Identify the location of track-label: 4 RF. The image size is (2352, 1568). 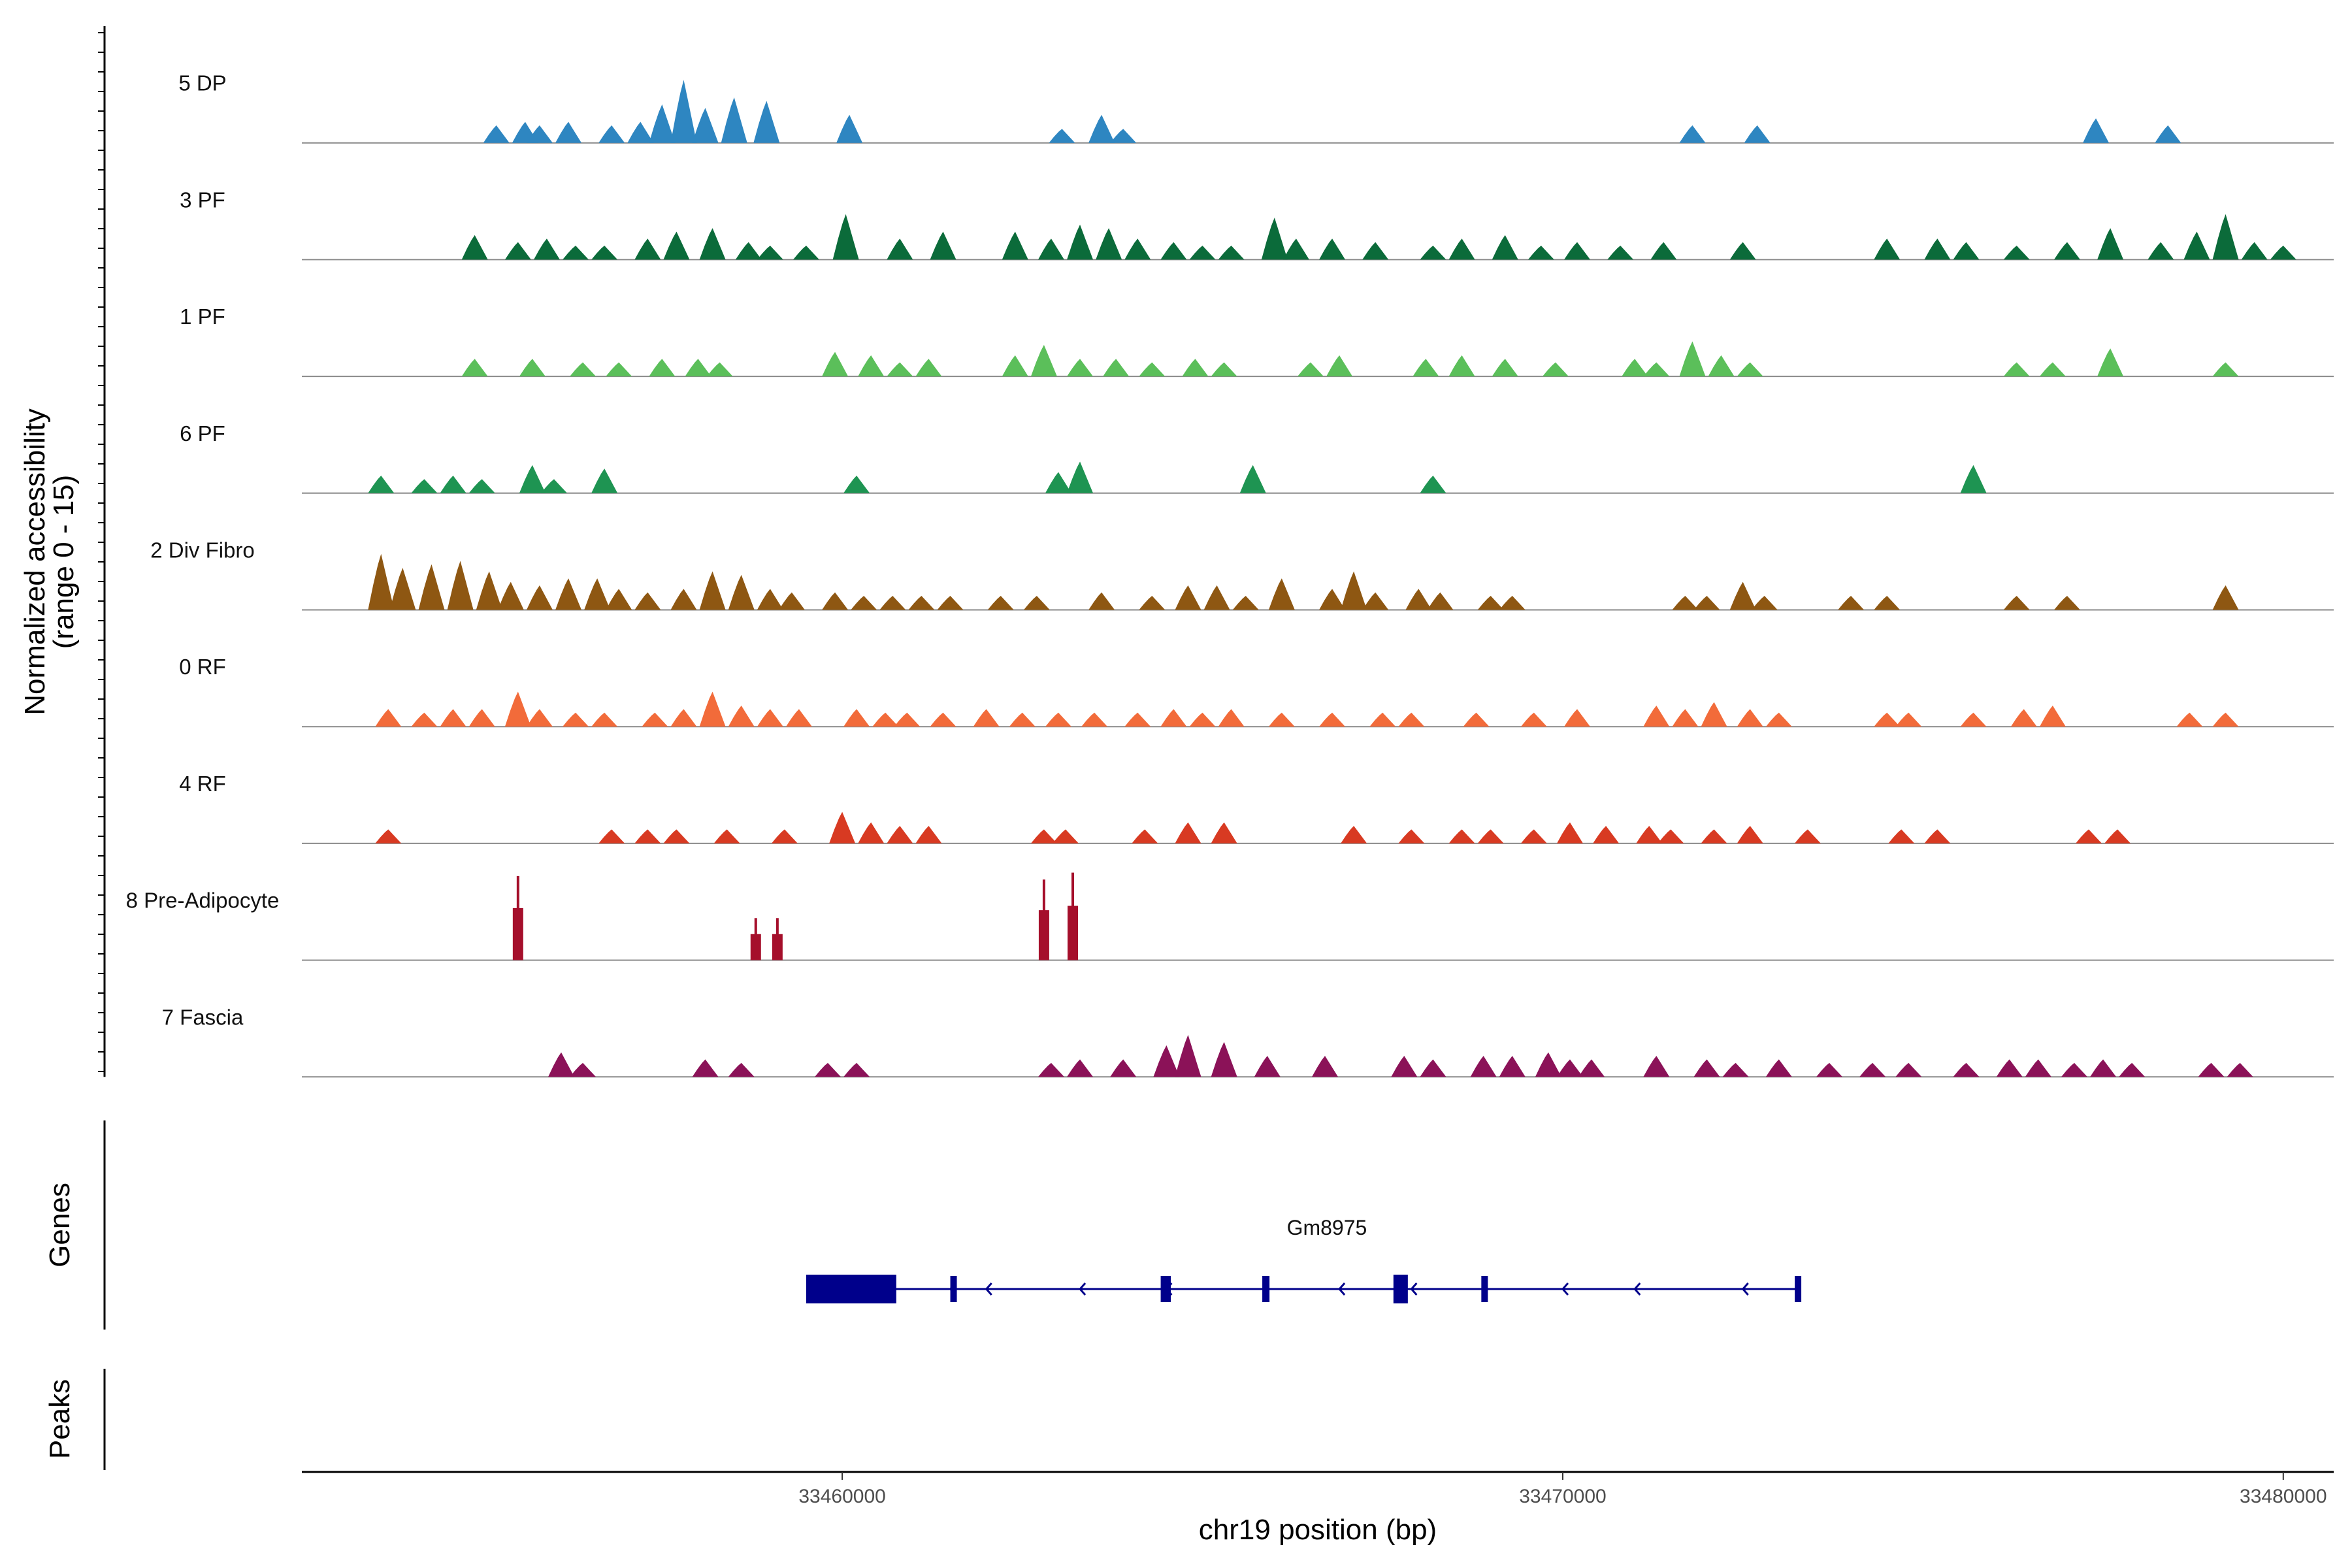
(202, 784).